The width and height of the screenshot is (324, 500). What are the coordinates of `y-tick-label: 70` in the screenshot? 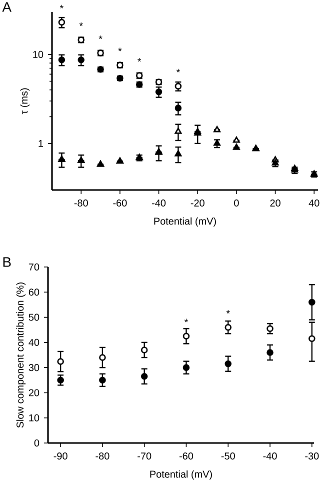 It's located at (34, 267).